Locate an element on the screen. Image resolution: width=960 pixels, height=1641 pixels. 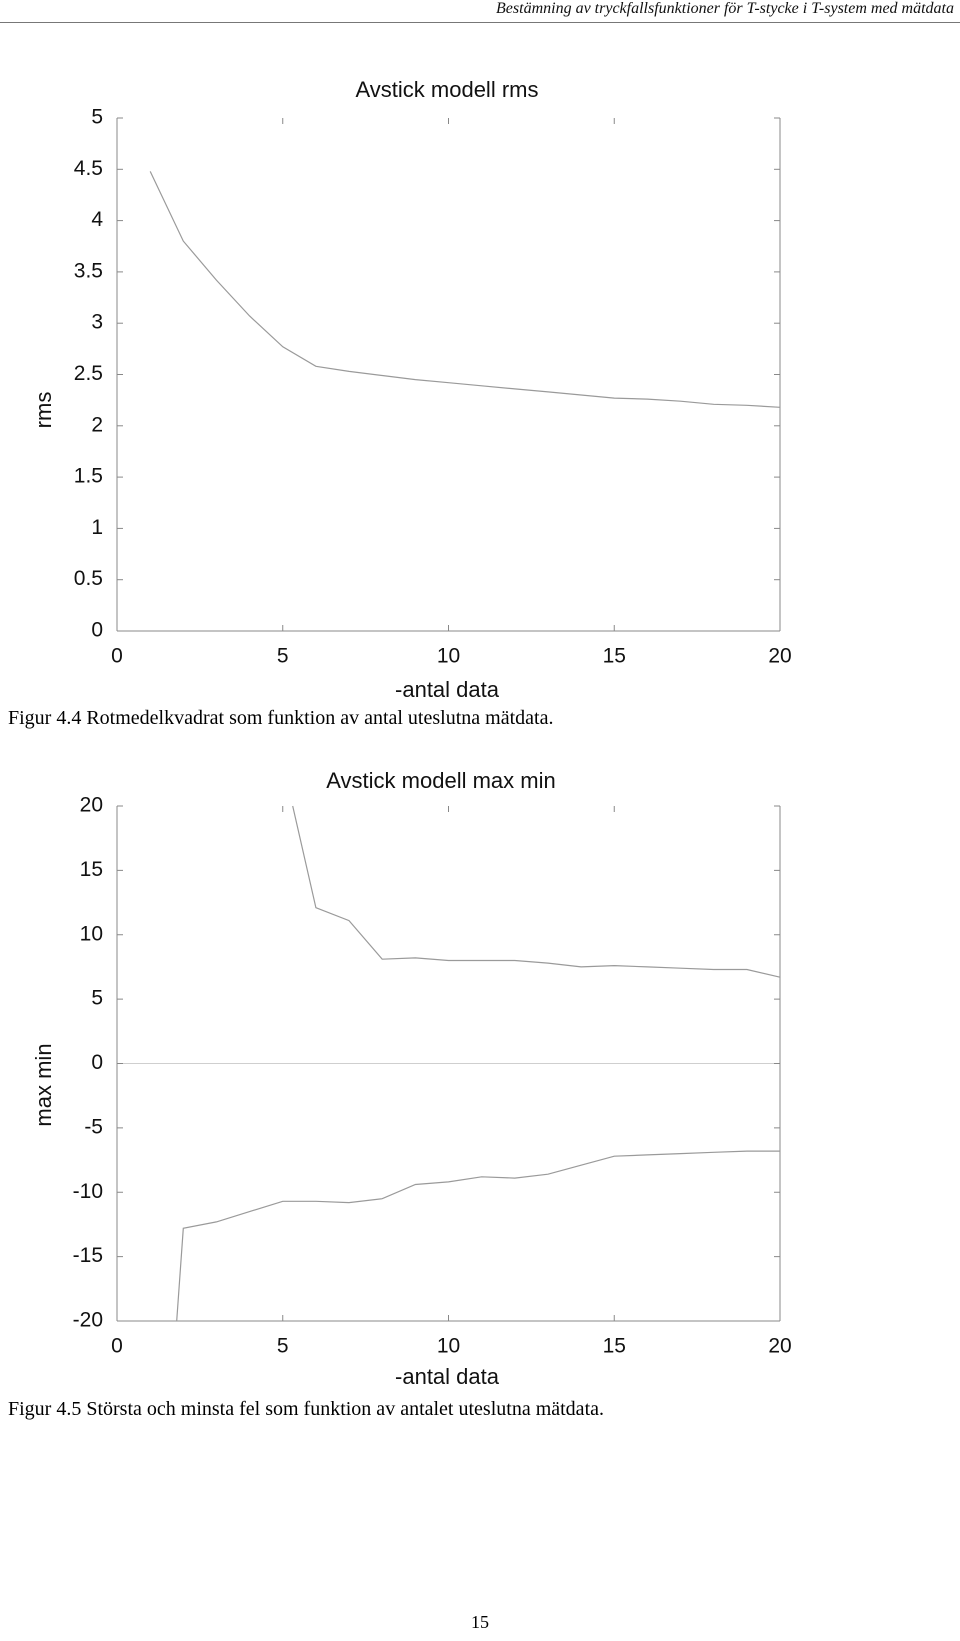
page-number: 15 is located at coordinates (480, 1622).